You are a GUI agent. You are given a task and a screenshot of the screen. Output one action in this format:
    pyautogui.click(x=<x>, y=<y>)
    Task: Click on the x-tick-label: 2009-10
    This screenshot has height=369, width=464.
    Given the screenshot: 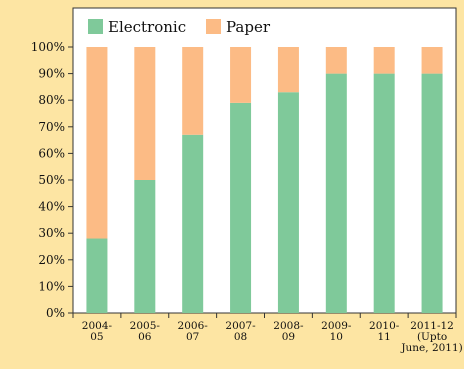 What is the action you would take?
    pyautogui.click(x=336, y=331)
    